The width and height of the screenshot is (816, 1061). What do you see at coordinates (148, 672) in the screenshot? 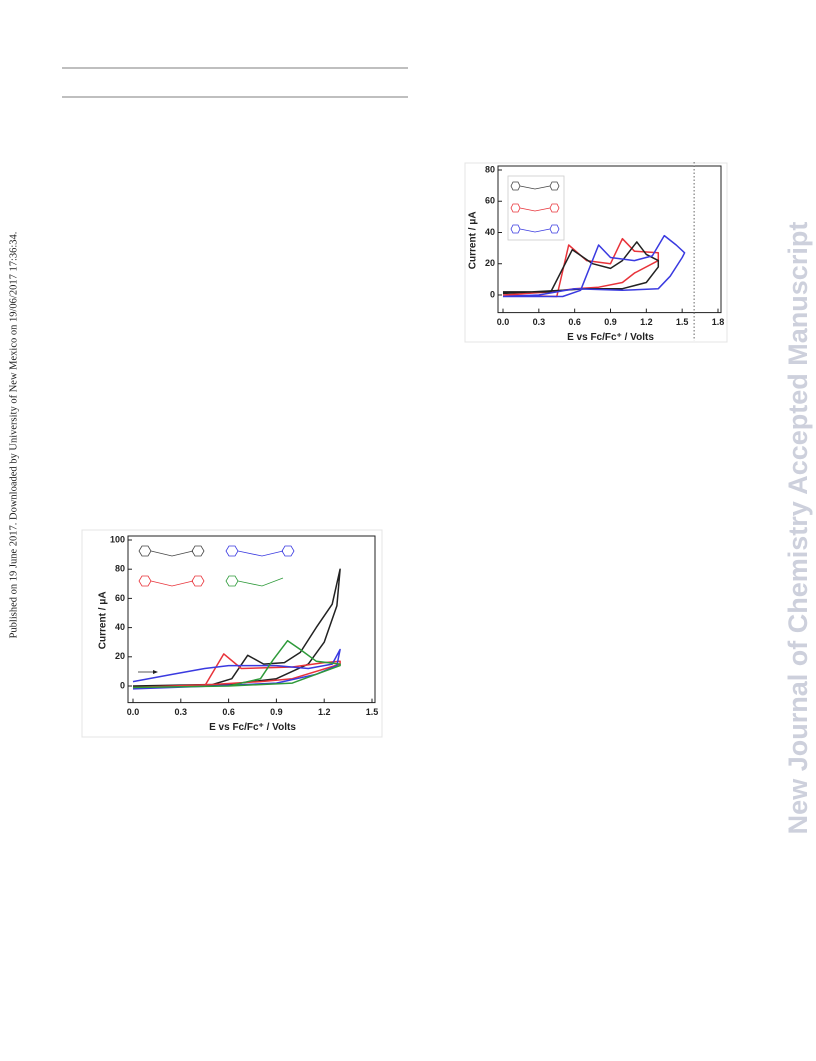
I see `scan-arrow` at bounding box center [148, 672].